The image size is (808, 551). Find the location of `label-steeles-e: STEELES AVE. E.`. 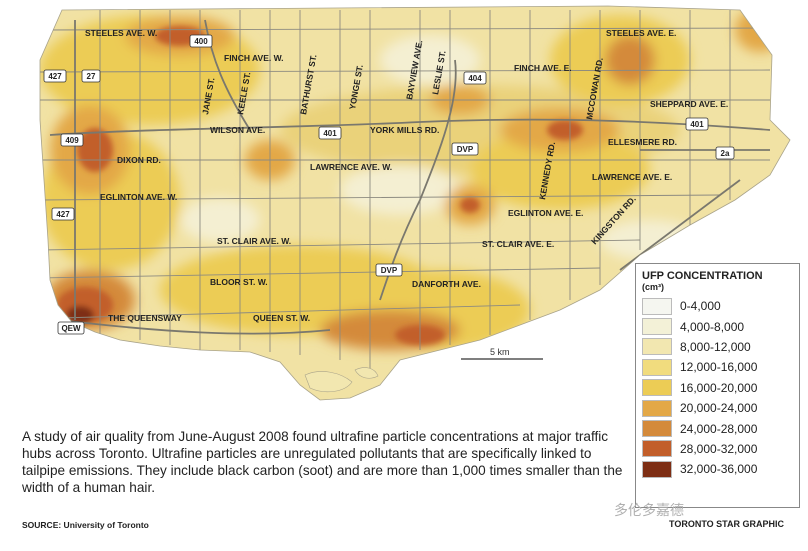

label-steeles-e: STEELES AVE. E. is located at coordinates (641, 33).